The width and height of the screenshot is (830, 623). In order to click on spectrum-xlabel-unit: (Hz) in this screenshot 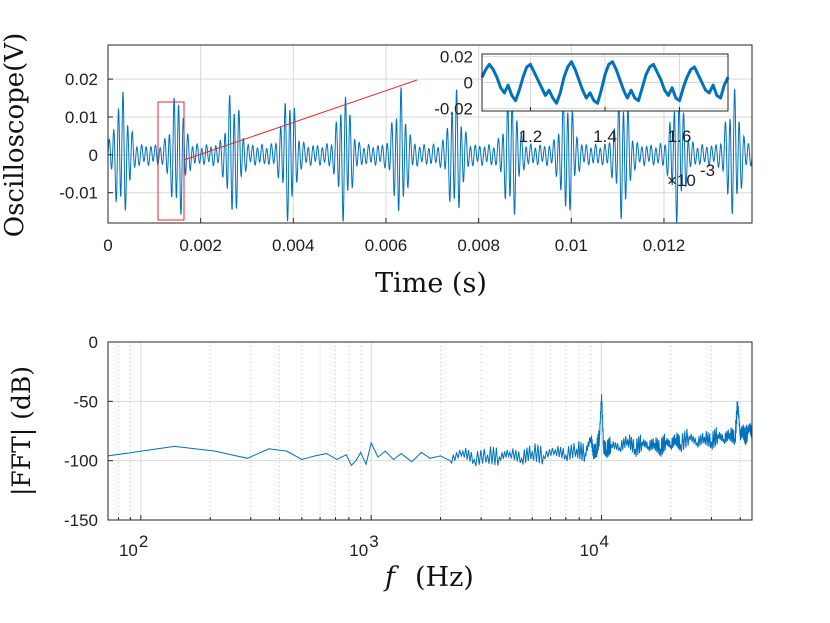, I will do `click(444, 577)`.